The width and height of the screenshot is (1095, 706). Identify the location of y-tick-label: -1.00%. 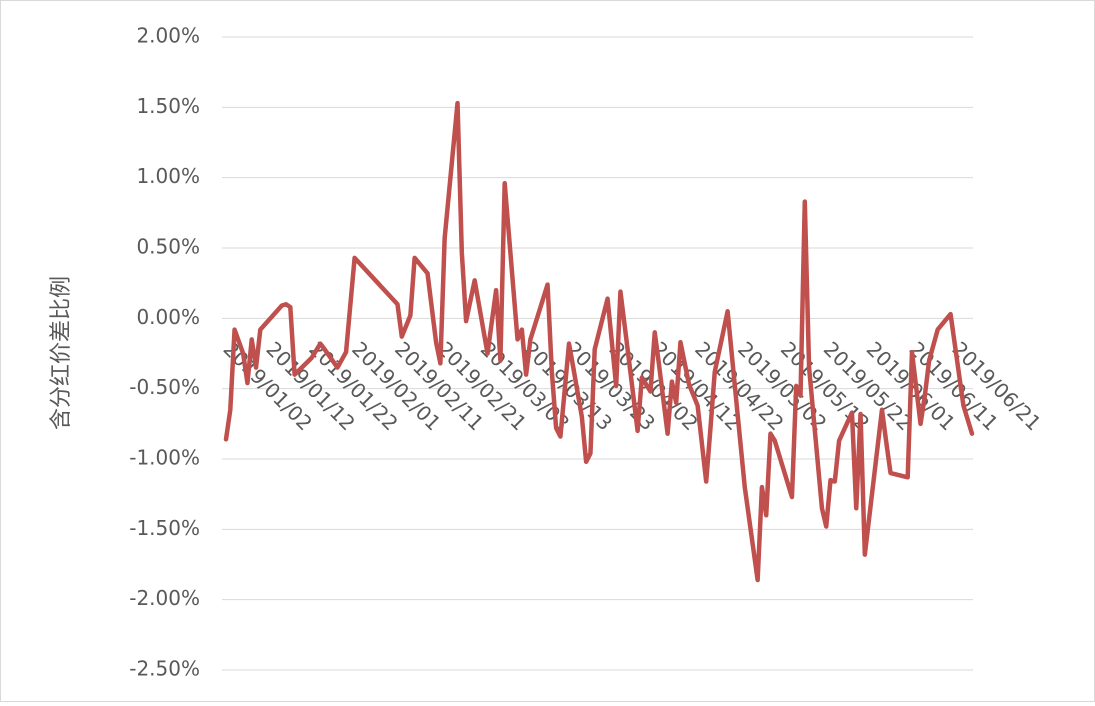
(164, 458).